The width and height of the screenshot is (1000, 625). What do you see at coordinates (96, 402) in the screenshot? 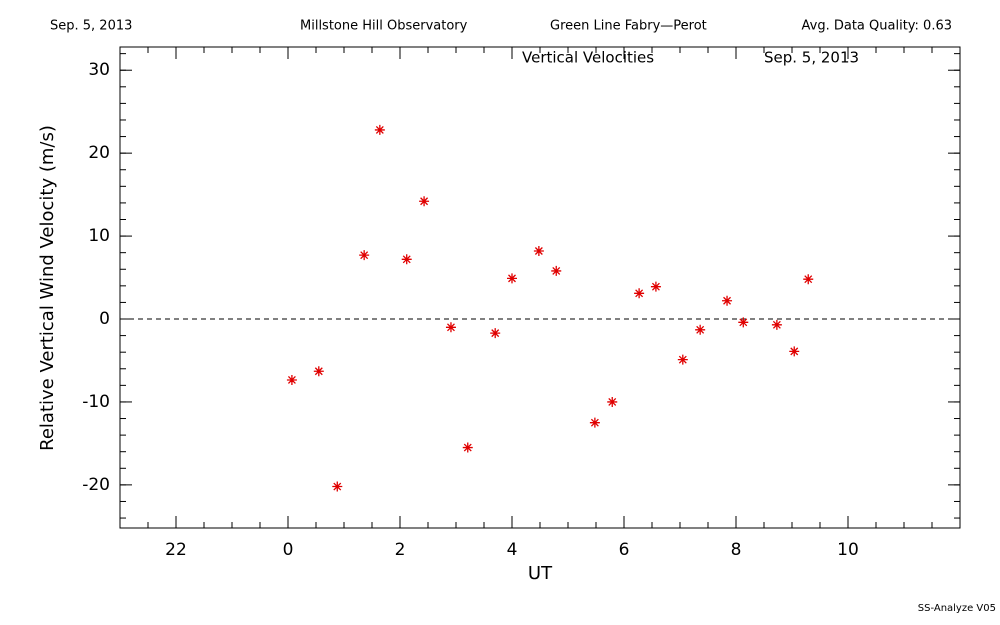
I see `y-tick-label: -10` at bounding box center [96, 402].